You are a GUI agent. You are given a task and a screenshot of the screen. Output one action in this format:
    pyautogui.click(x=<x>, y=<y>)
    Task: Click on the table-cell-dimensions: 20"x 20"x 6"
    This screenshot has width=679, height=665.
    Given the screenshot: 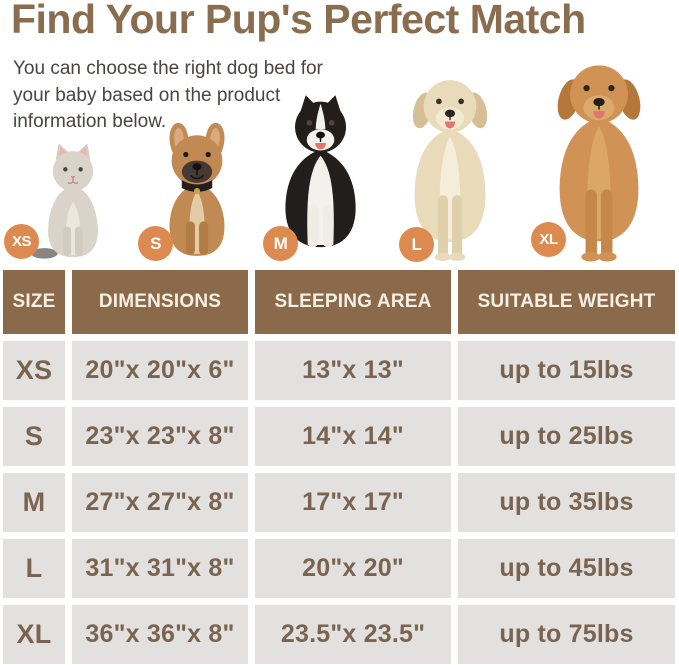 What is the action you would take?
    pyautogui.click(x=160, y=370)
    